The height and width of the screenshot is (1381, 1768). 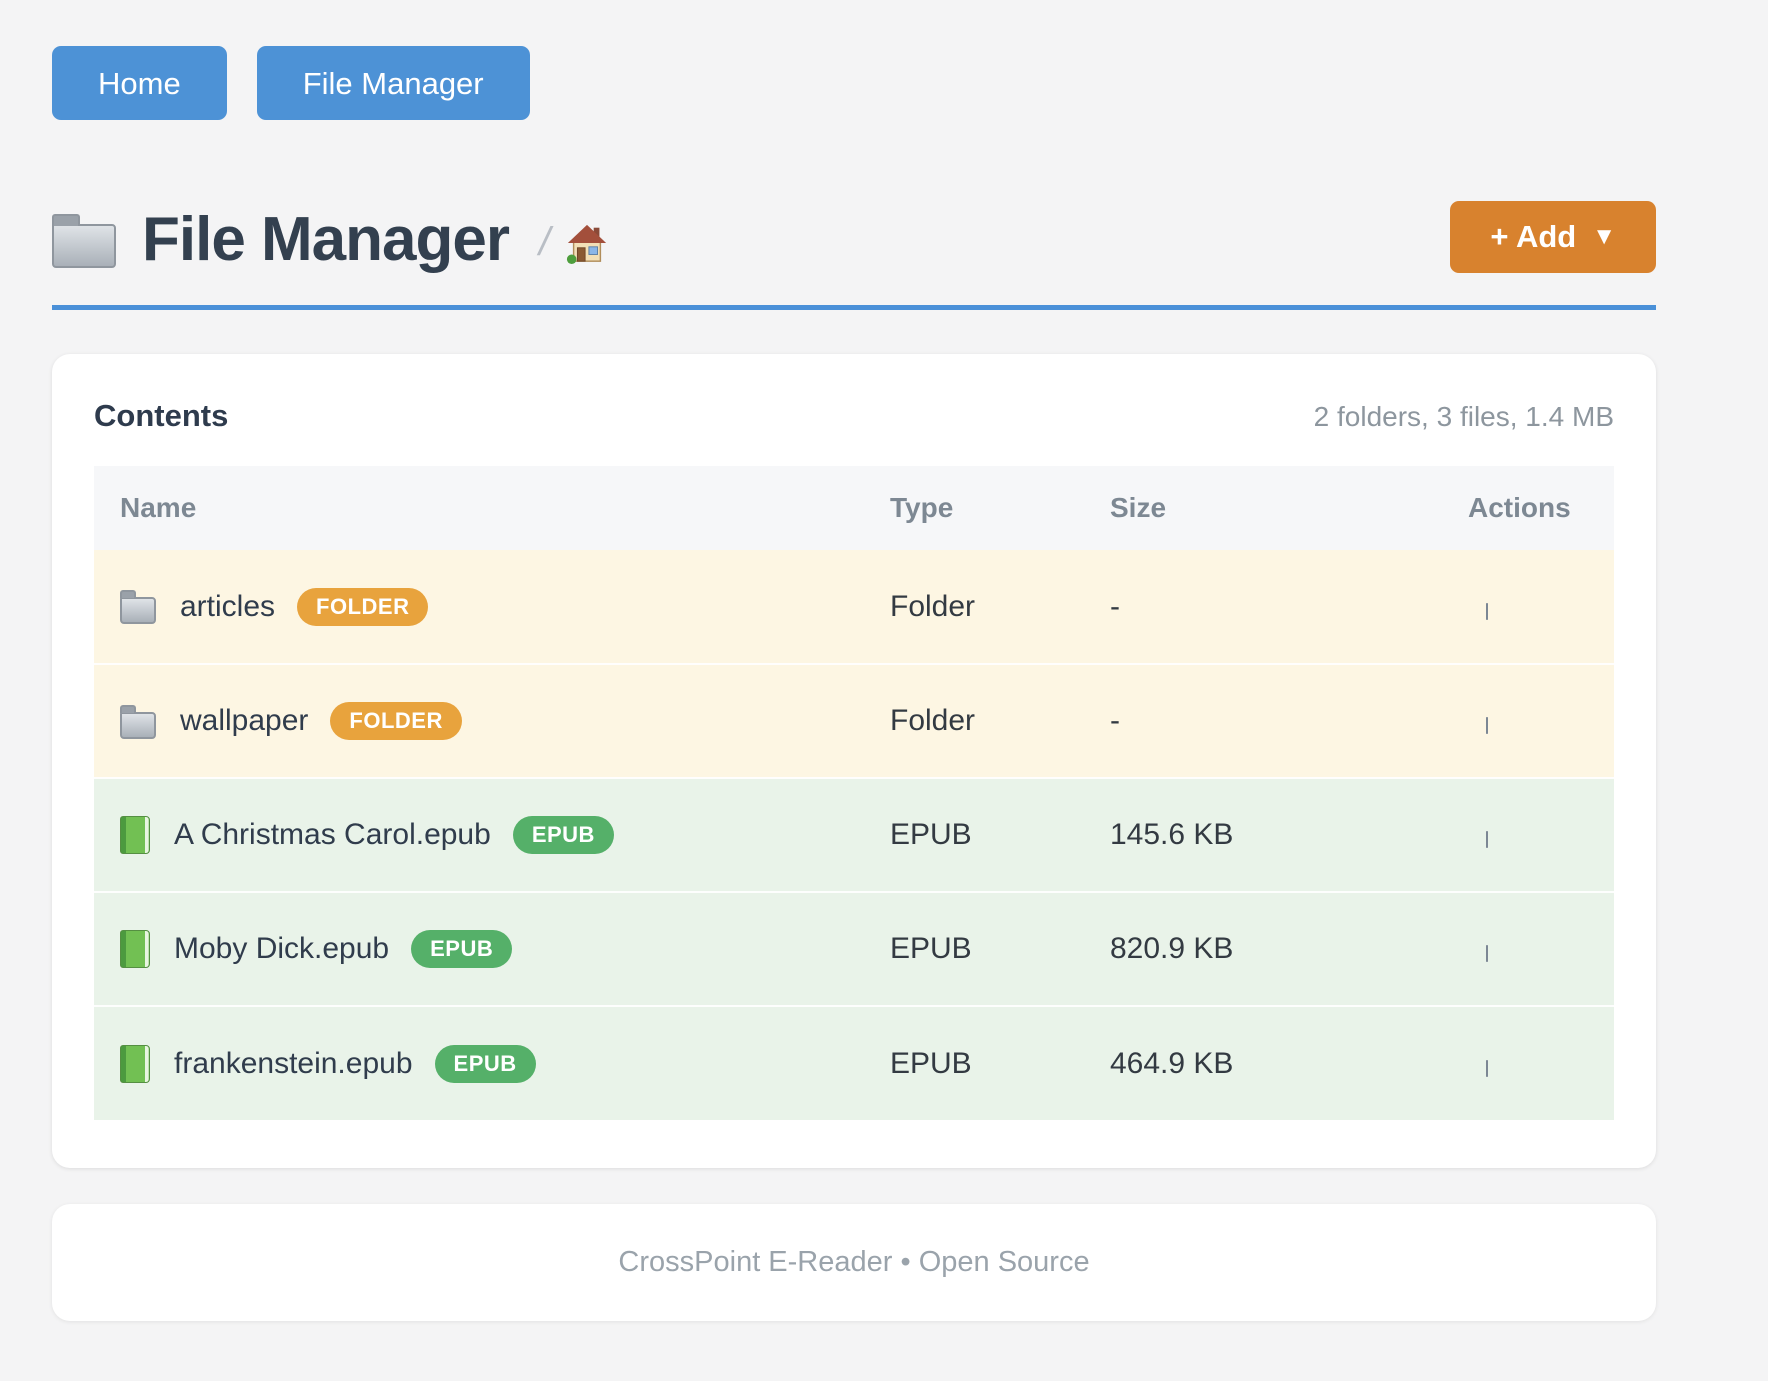 I want to click on breadcrumb-home-link, so click(x=587, y=244).